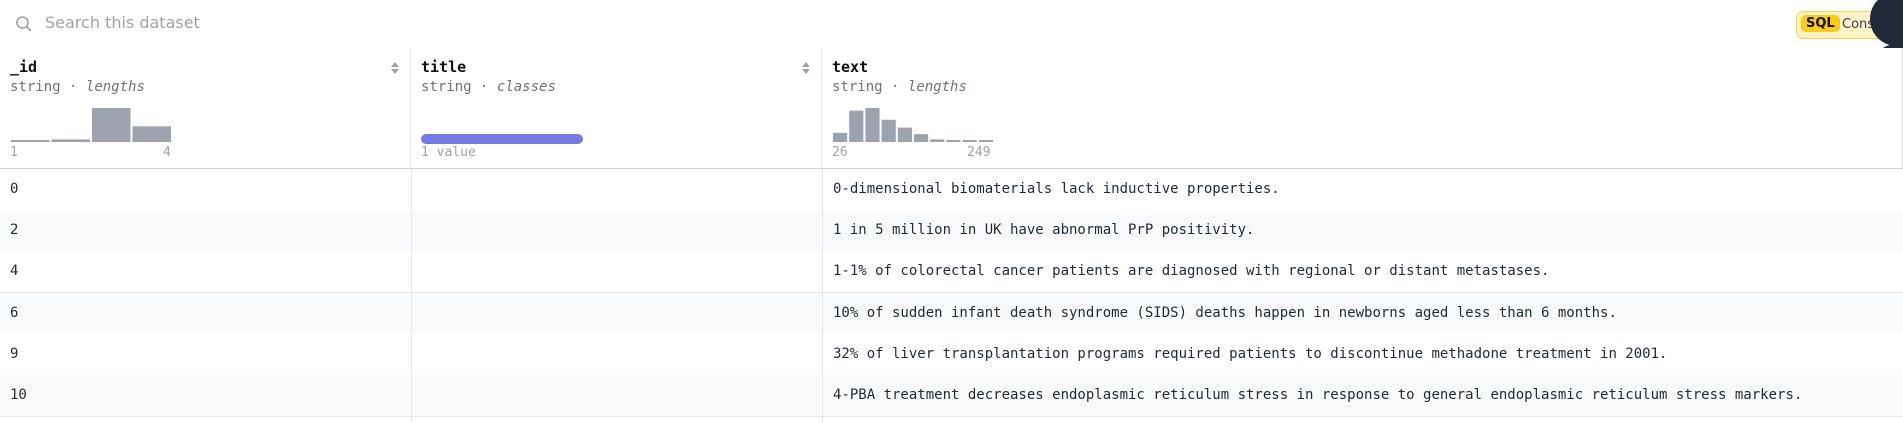 The height and width of the screenshot is (423, 1903). I want to click on class-bar, so click(502, 139).